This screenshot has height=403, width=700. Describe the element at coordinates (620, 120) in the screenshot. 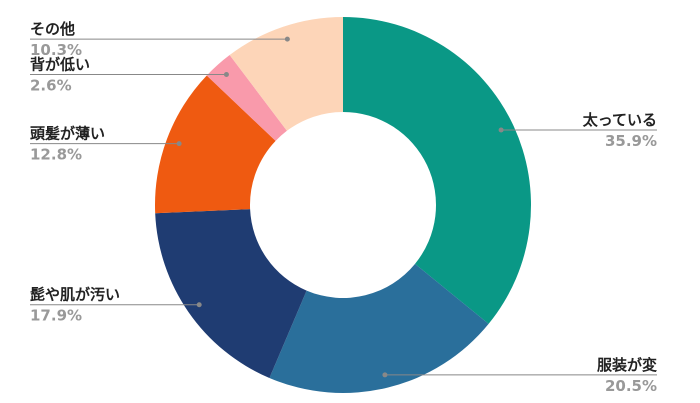

I see `slice-label: 太っている` at that location.